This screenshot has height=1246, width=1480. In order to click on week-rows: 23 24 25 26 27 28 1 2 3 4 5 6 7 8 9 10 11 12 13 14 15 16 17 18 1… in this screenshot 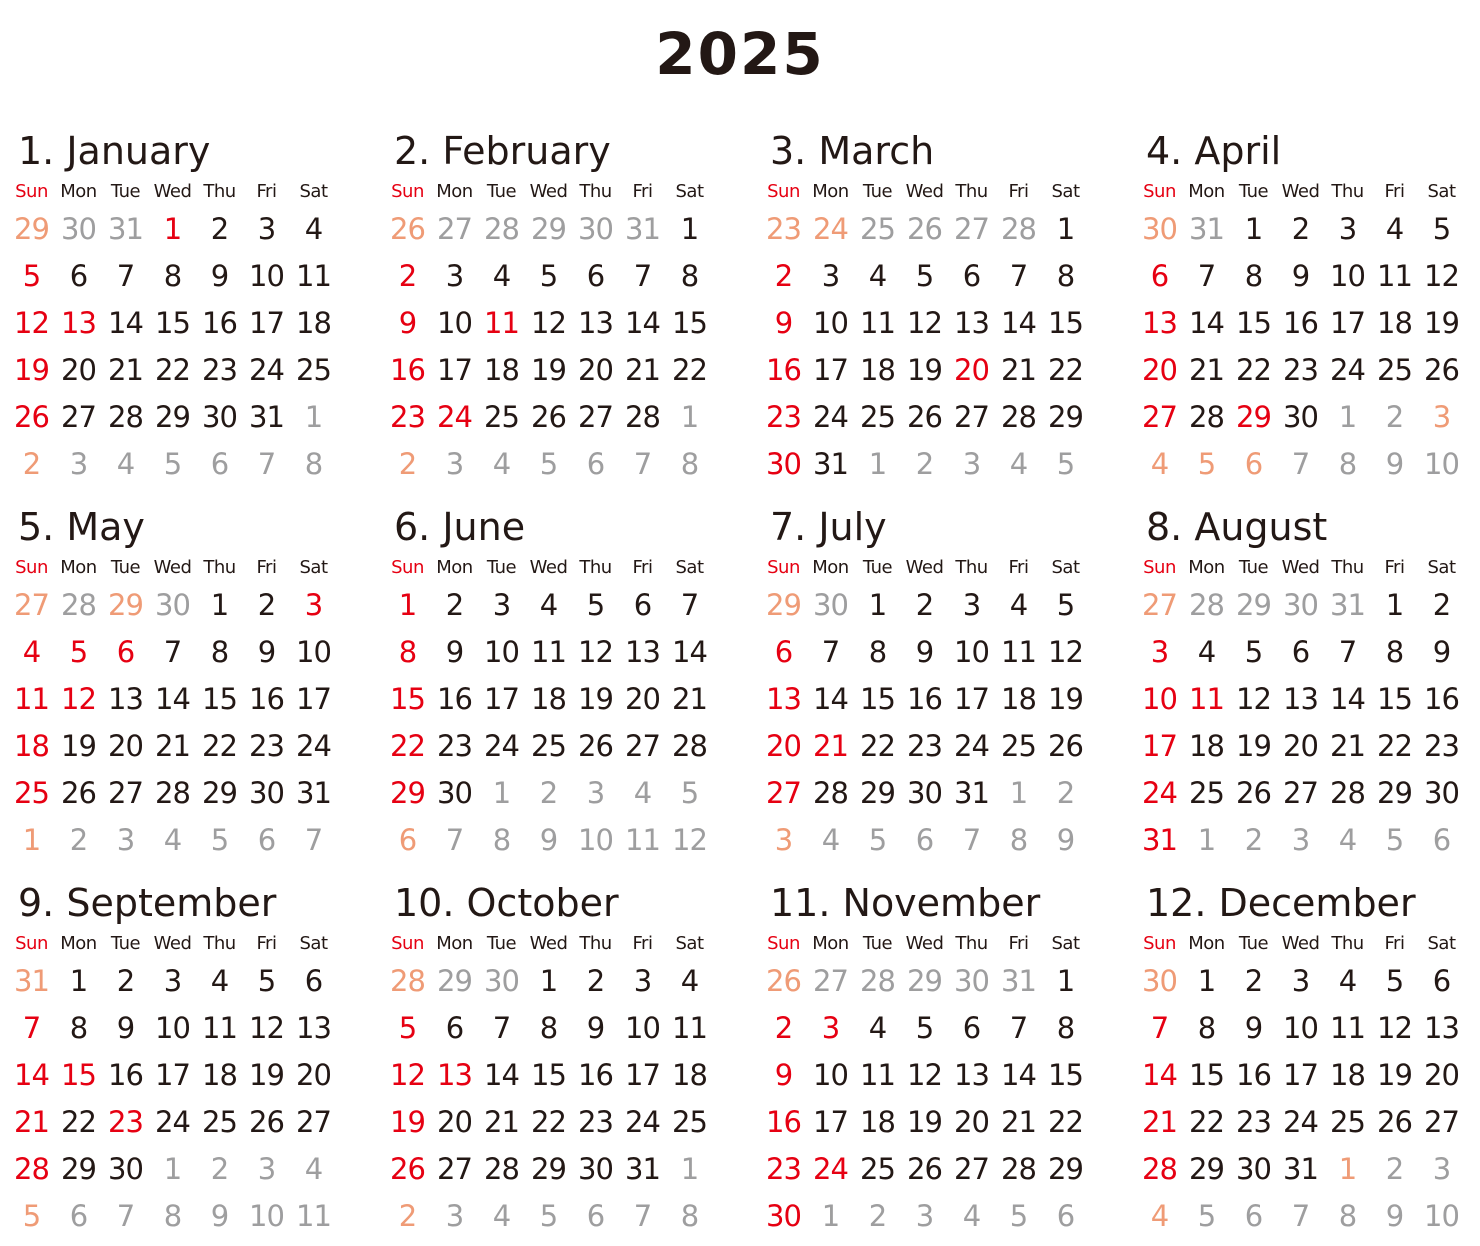, I will do `click(936, 347)`.